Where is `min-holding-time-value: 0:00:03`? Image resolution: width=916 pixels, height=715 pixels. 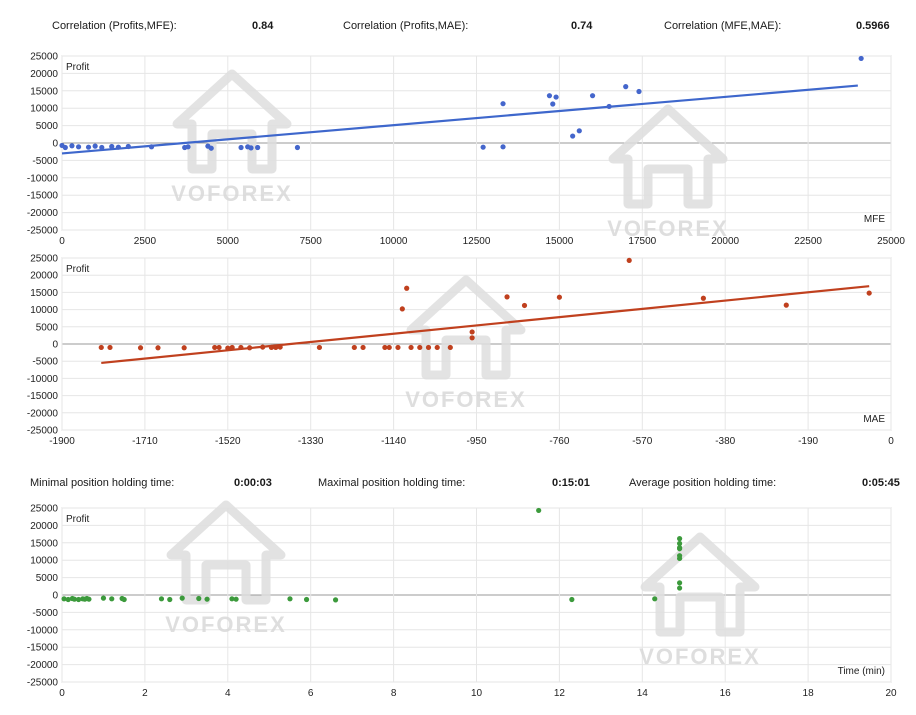 min-holding-time-value: 0:00:03 is located at coordinates (253, 483).